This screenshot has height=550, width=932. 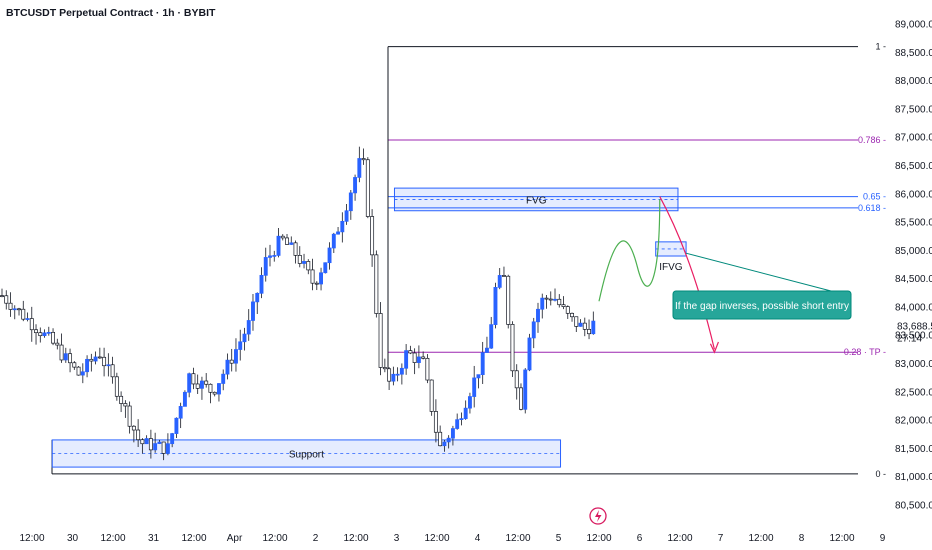 I want to click on fib-level-label: 0.65 -, so click(x=874, y=197).